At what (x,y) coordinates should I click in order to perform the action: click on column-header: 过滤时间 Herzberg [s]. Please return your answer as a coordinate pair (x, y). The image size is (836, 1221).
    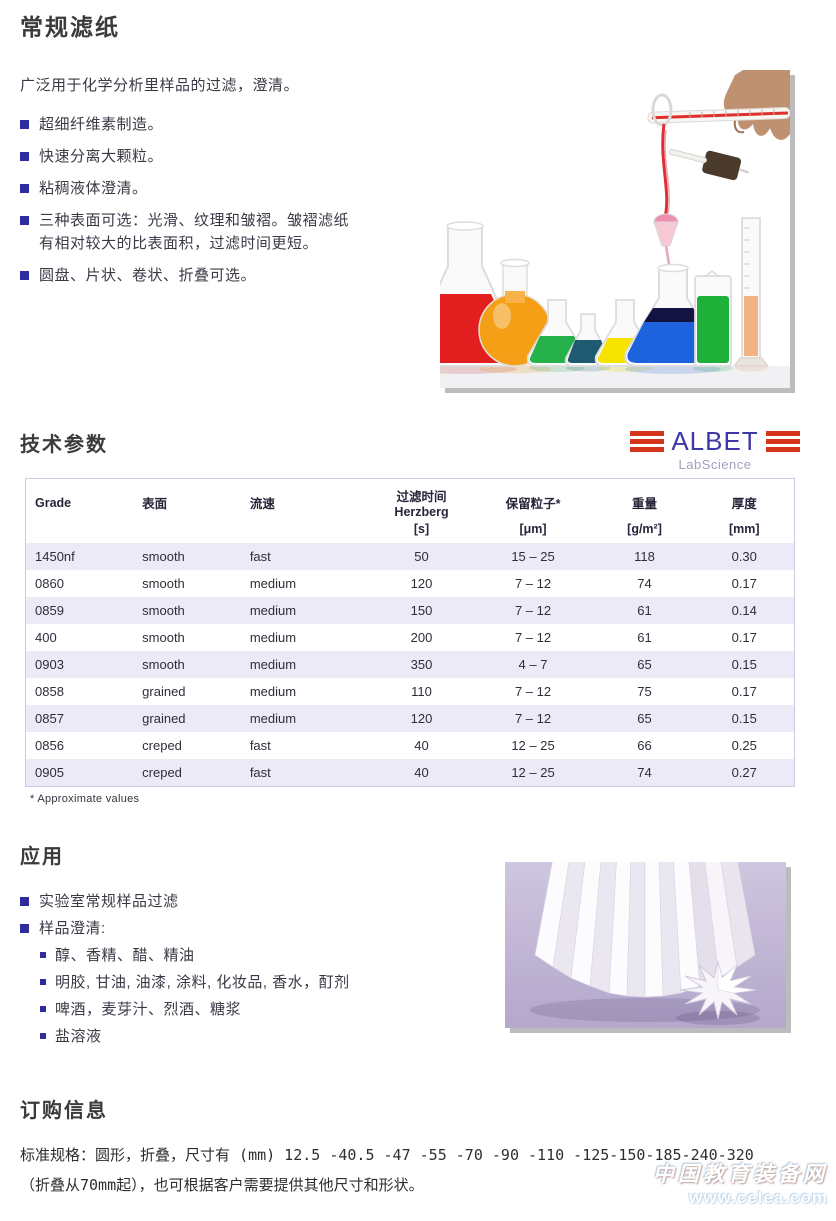
    Looking at the image, I should click on (421, 513).